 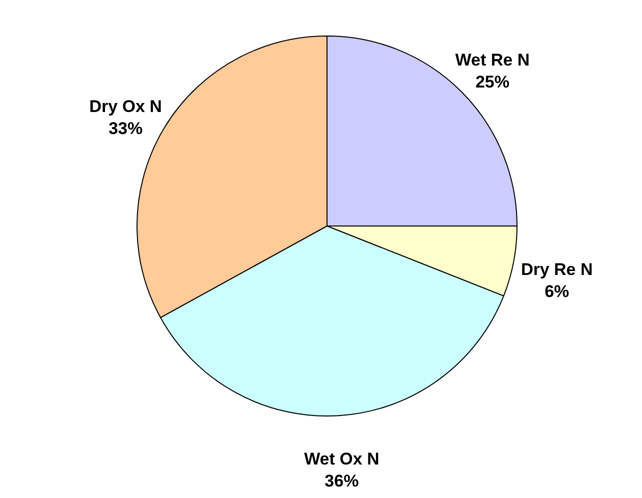 What do you see at coordinates (492, 82) in the screenshot?
I see `data-label: 25%` at bounding box center [492, 82].